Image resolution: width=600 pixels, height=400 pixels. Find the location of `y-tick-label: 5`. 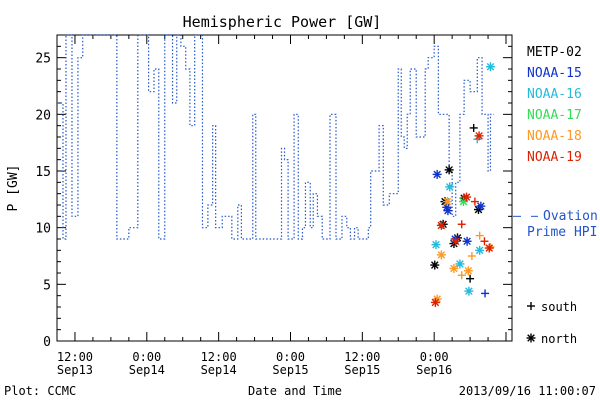

y-tick-label: 5 is located at coordinates (47, 285).